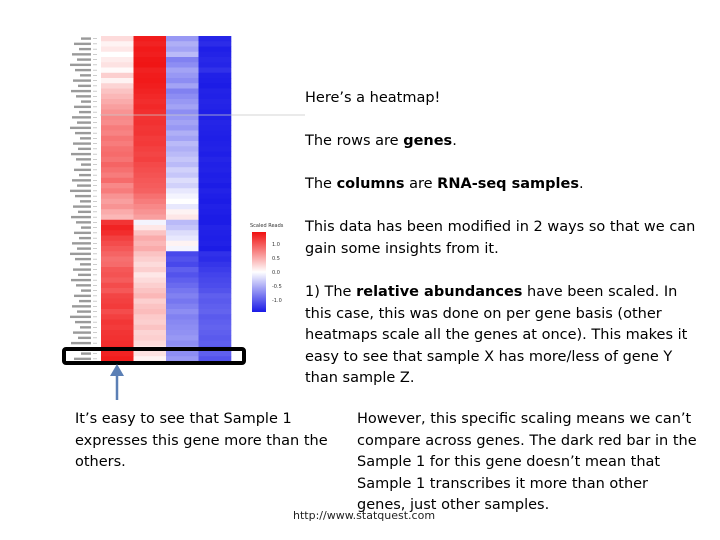  What do you see at coordinates (373, 98) in the screenshot?
I see `intro-heading: Here’s a heatmap!` at bounding box center [373, 98].